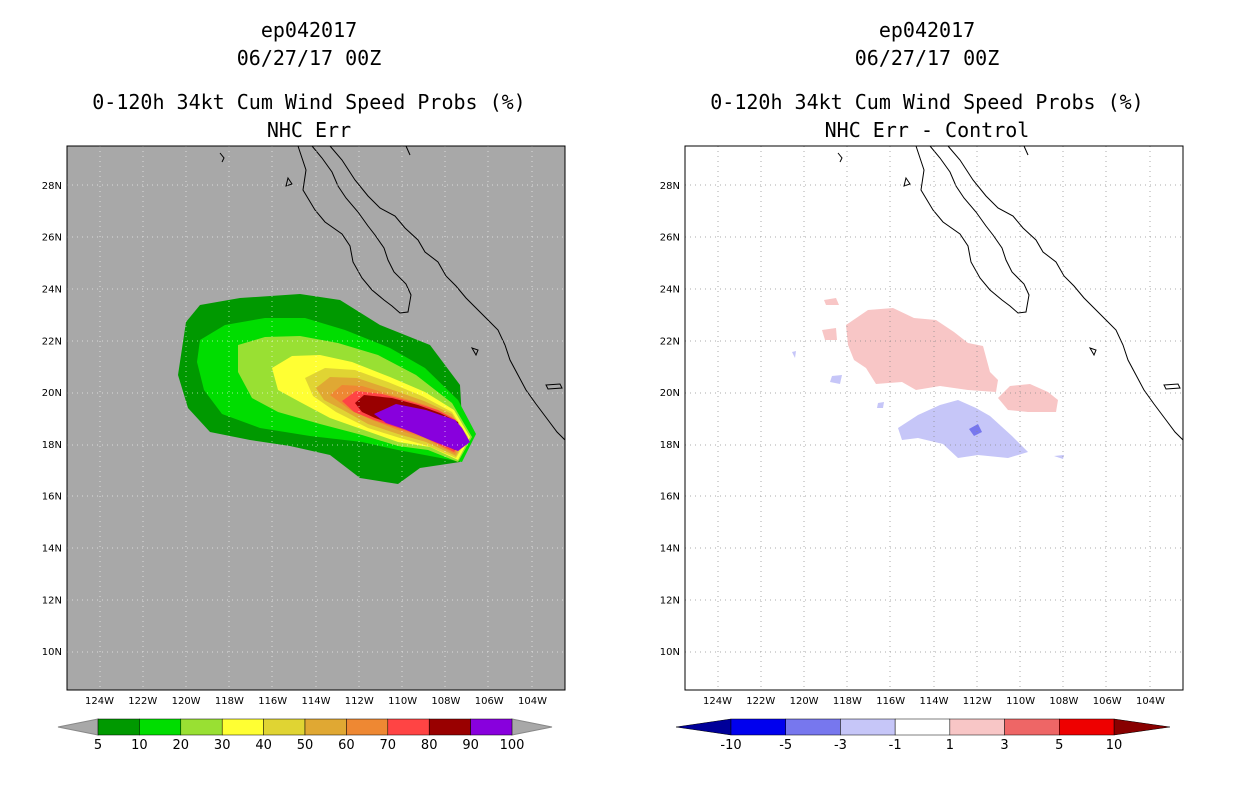  Describe the element at coordinates (388, 745) in the screenshot. I see `colorbar-label: 70` at that location.